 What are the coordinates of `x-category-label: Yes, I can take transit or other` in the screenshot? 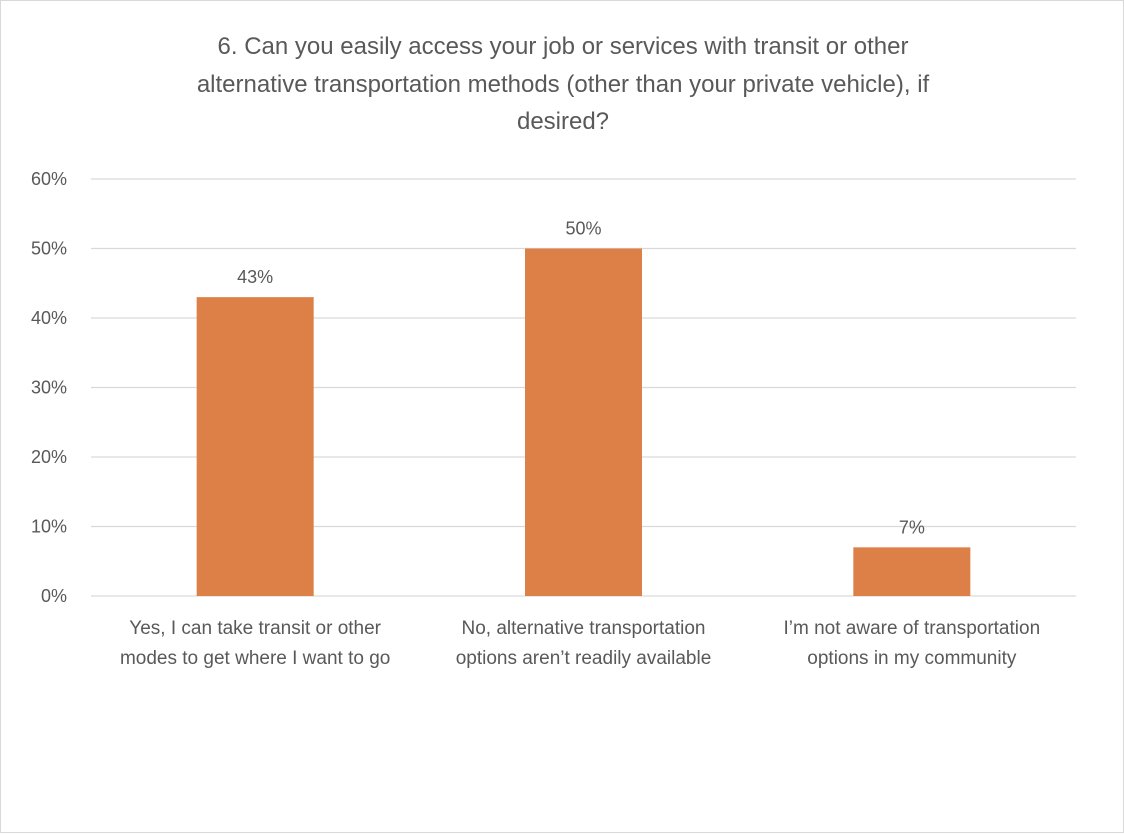 It's located at (255, 628).